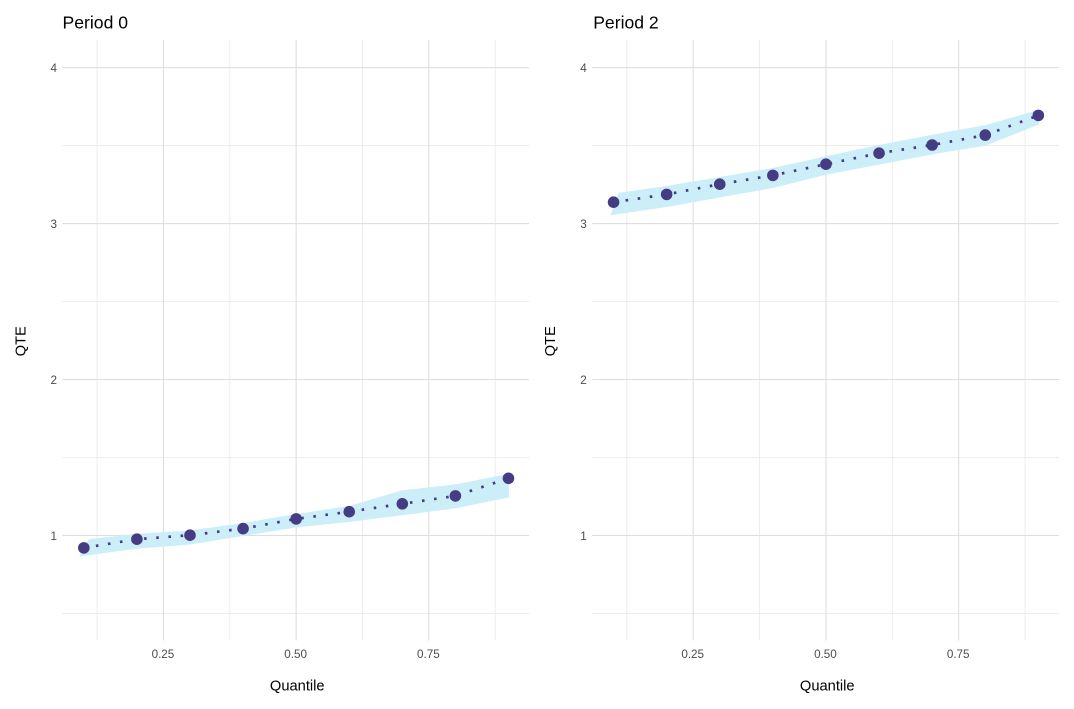 The image size is (1074, 709). Describe the element at coordinates (96, 23) in the screenshot. I see `svg-text: Period 0` at that location.